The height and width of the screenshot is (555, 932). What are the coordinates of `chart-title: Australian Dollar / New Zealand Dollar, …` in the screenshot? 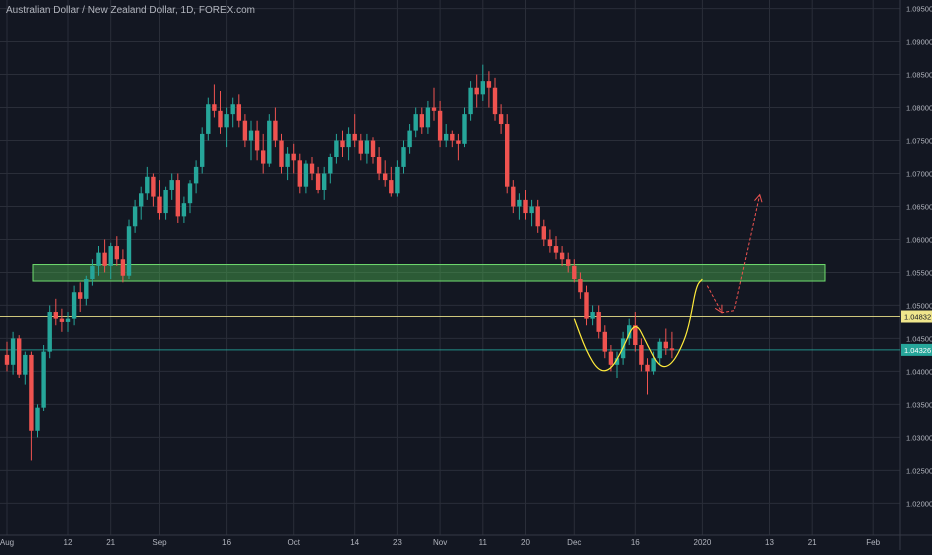 It's located at (130, 10).